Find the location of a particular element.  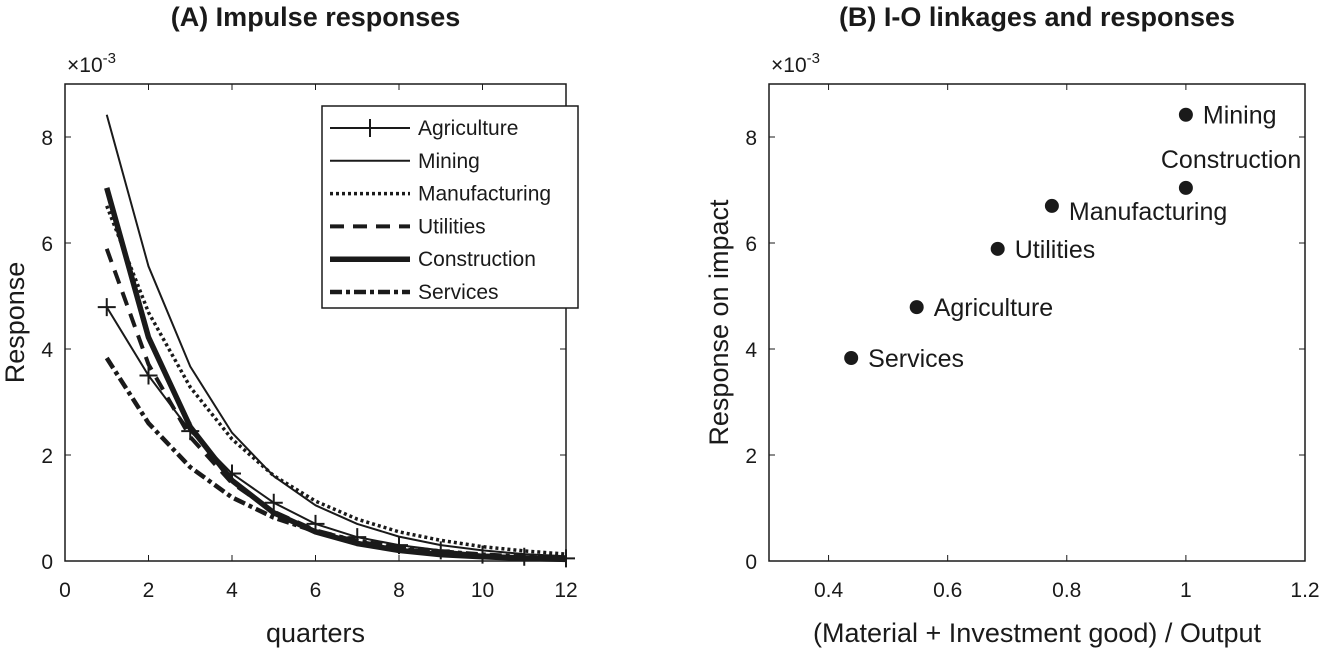

x-tick-label: 6 is located at coordinates (316, 590).